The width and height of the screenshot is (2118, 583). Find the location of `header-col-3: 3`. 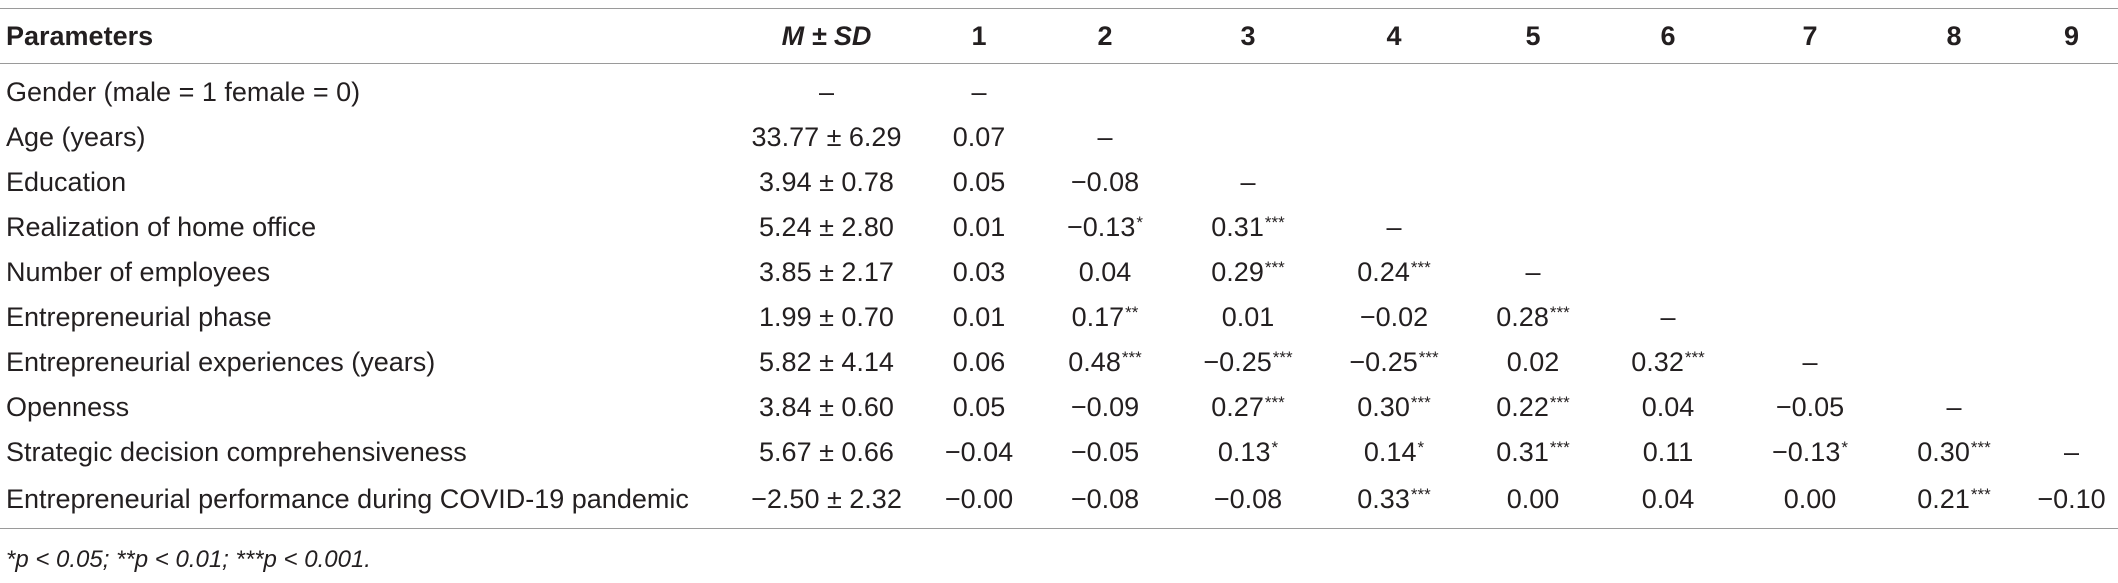

header-col-3: 3 is located at coordinates (1248, 35).